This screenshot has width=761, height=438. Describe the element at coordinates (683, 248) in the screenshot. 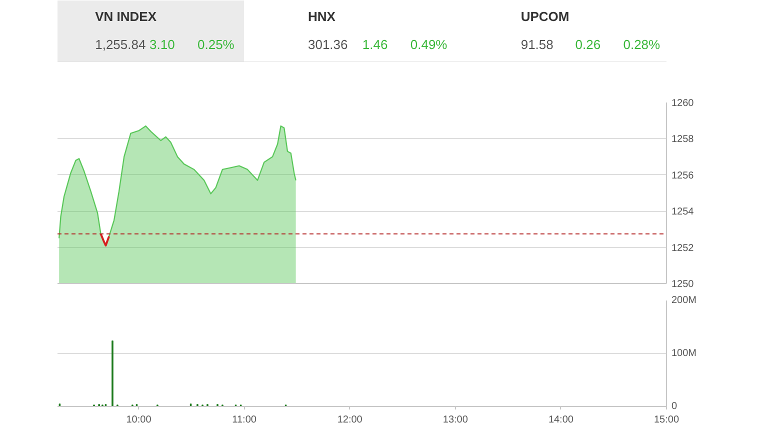

I see `y-tick-label: 1252` at that location.